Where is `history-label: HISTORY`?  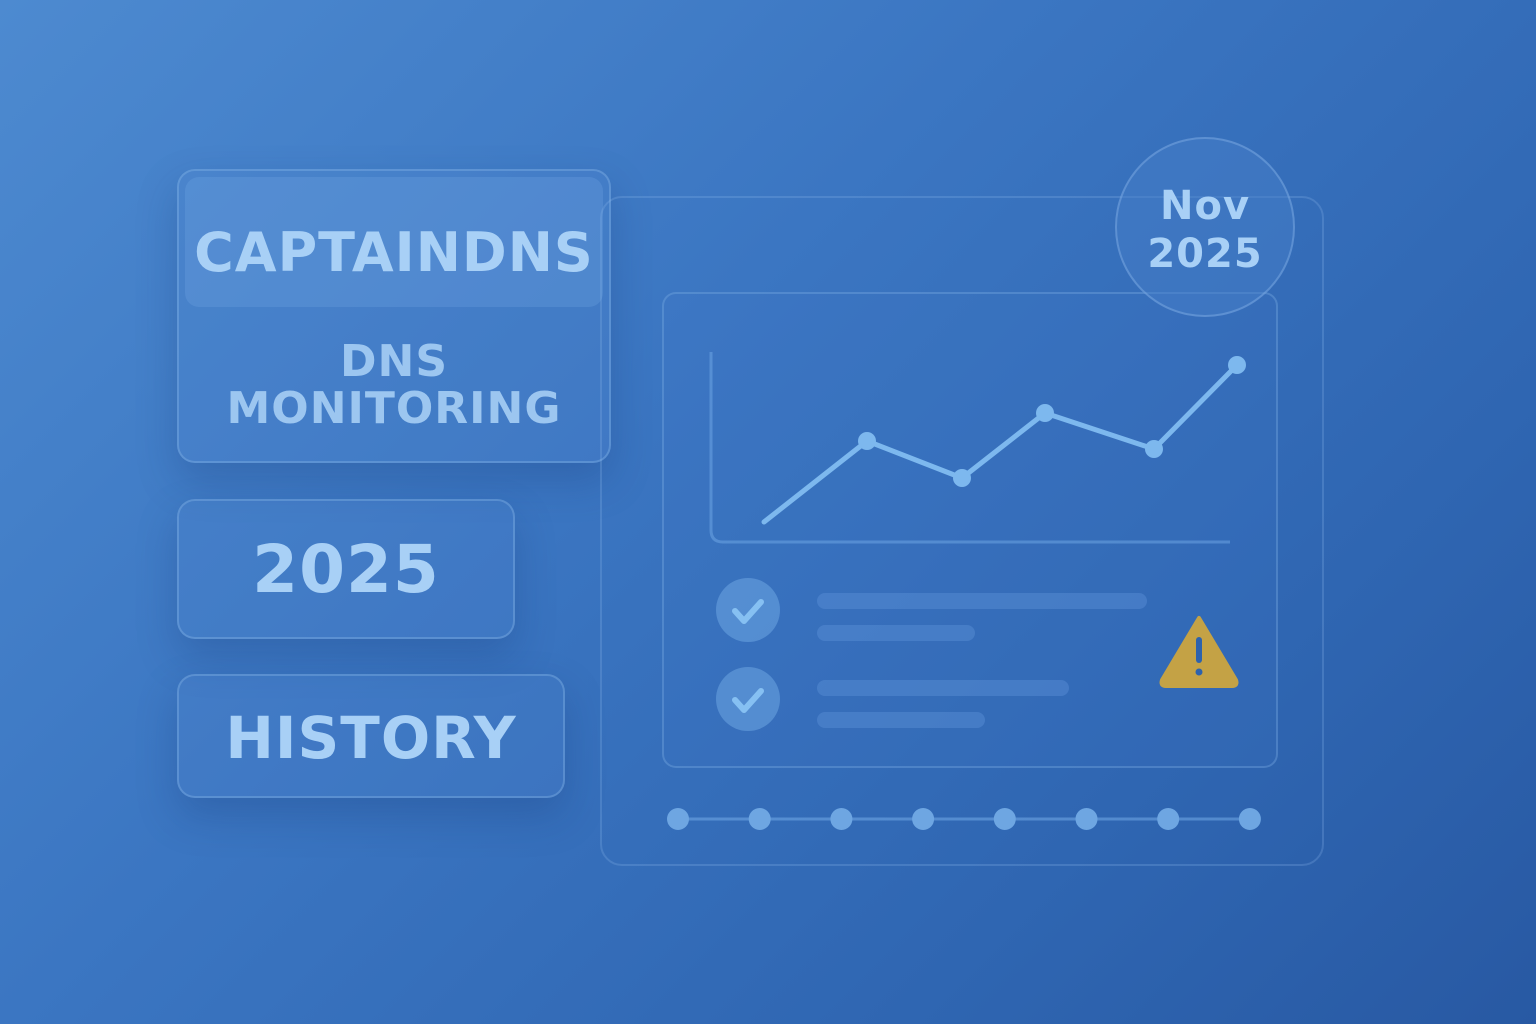
history-label: HISTORY is located at coordinates (371, 738).